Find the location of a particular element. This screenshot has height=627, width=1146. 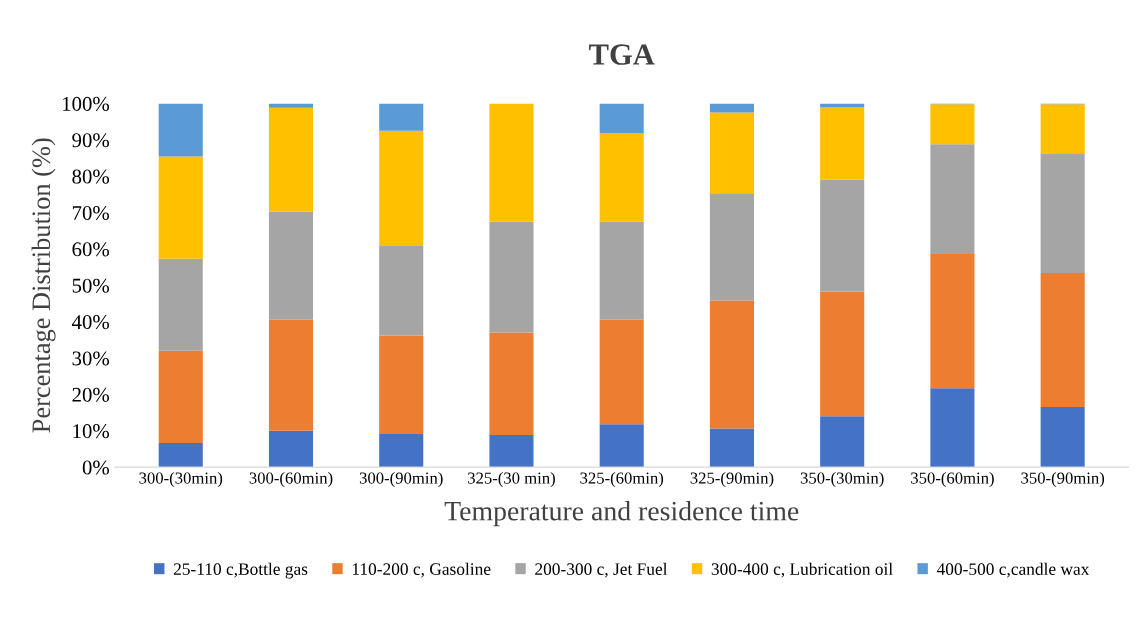

y-axis-title: Percentage Distribution (%) is located at coordinates (43, 285).